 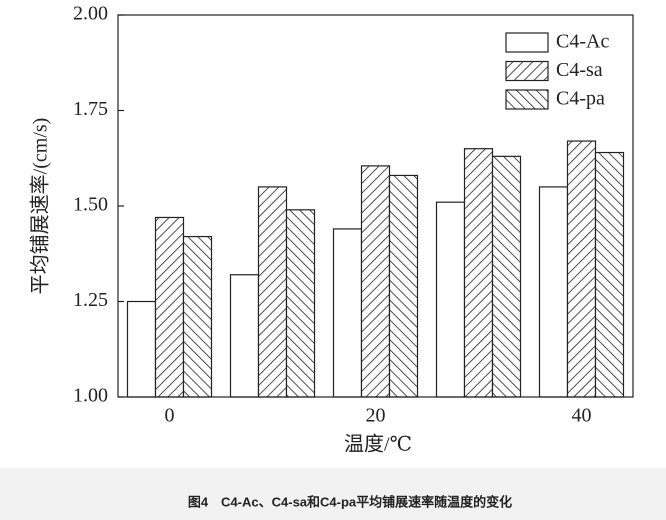 What do you see at coordinates (582, 42) in the screenshot?
I see `legend-label: C4-Ac` at bounding box center [582, 42].